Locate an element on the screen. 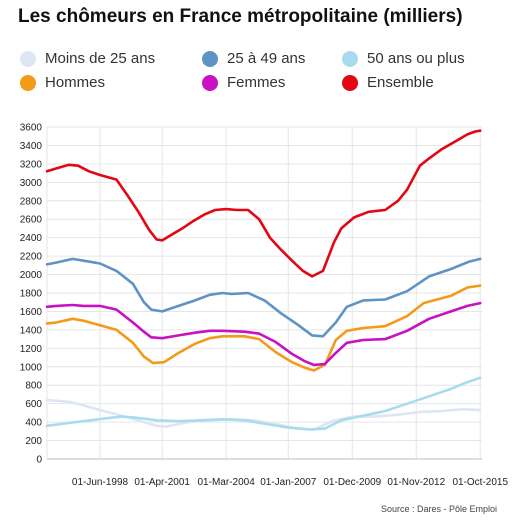 This screenshot has height=522, width=515. y-tick-label: 1800 is located at coordinates (31, 294).